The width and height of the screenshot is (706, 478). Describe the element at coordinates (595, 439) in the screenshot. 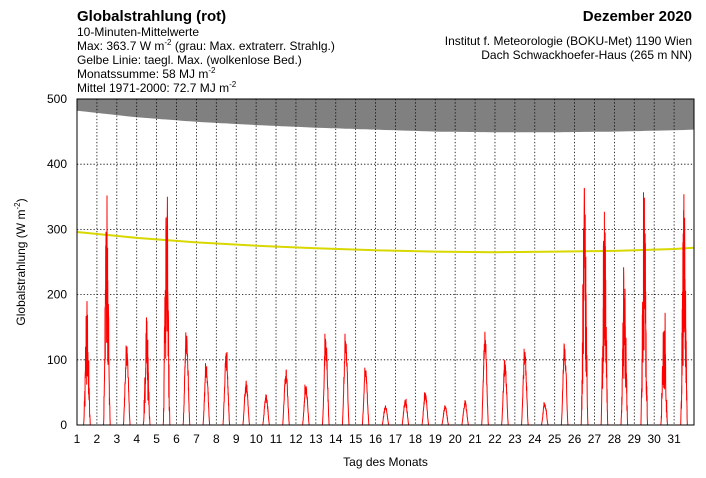

I see `x-tick-label: 27` at that location.